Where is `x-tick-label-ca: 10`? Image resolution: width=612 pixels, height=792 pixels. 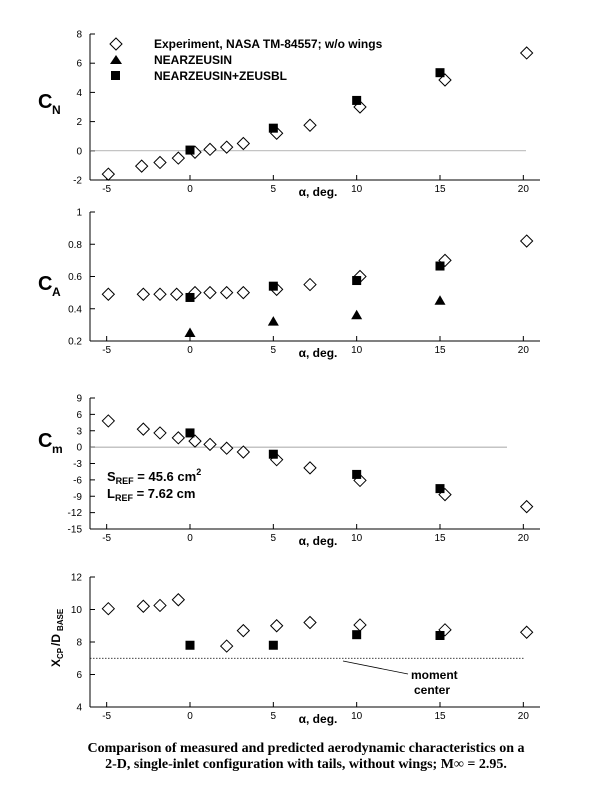 x-tick-label-ca: 10 is located at coordinates (357, 350).